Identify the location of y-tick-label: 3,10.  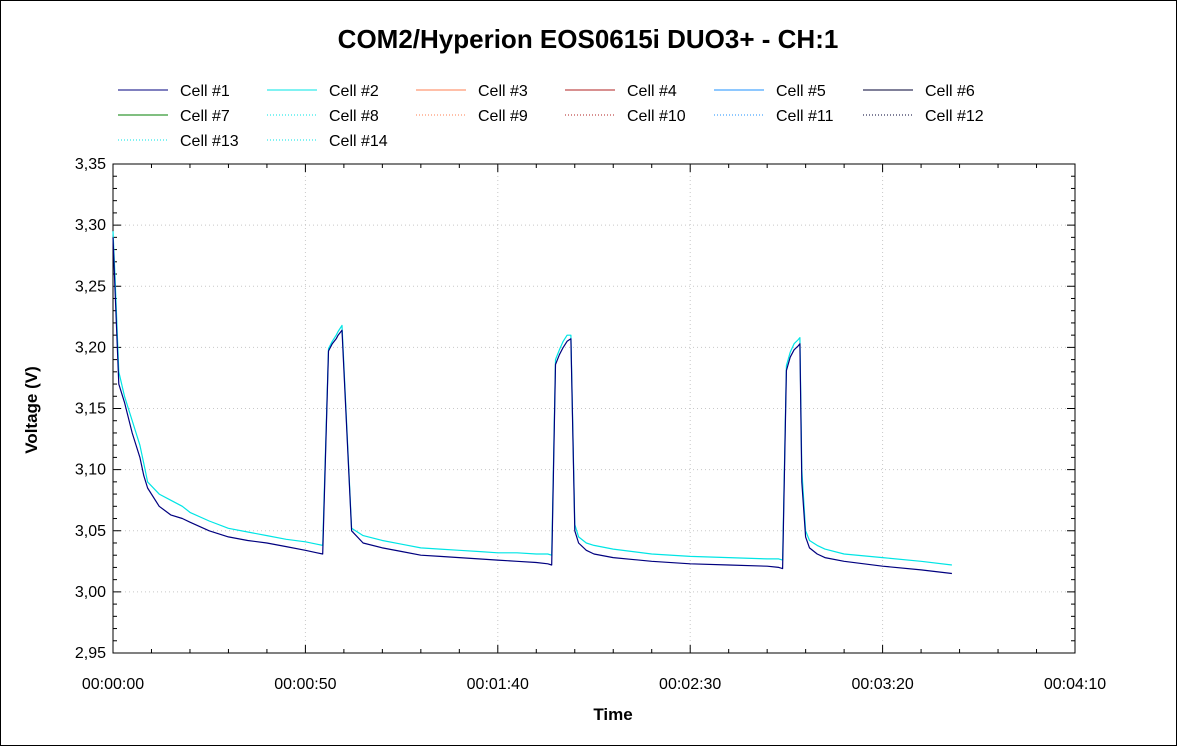
(90, 470).